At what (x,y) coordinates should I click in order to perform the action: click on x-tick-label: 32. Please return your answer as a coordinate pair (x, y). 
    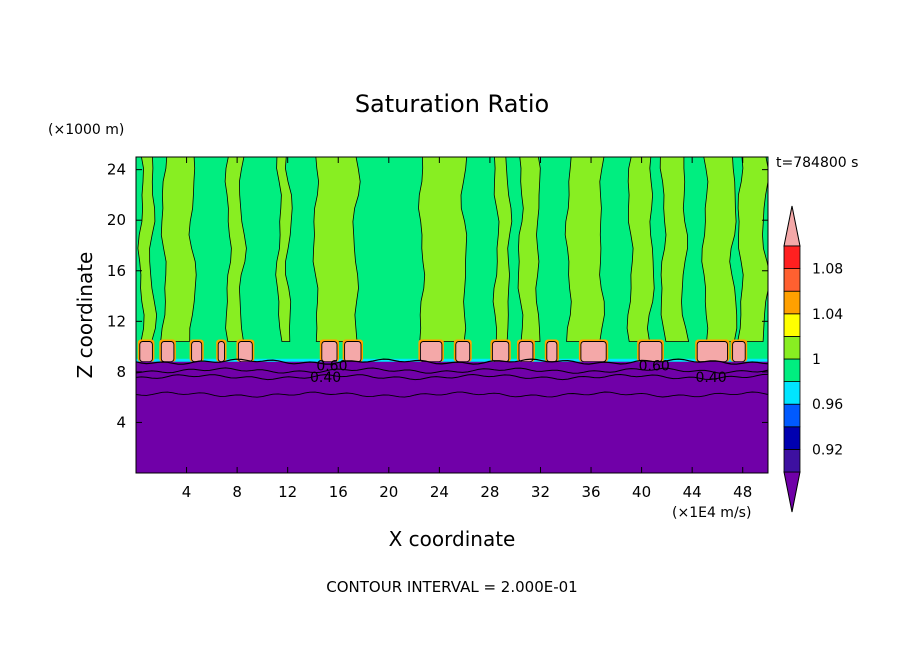
    Looking at the image, I should click on (540, 492).